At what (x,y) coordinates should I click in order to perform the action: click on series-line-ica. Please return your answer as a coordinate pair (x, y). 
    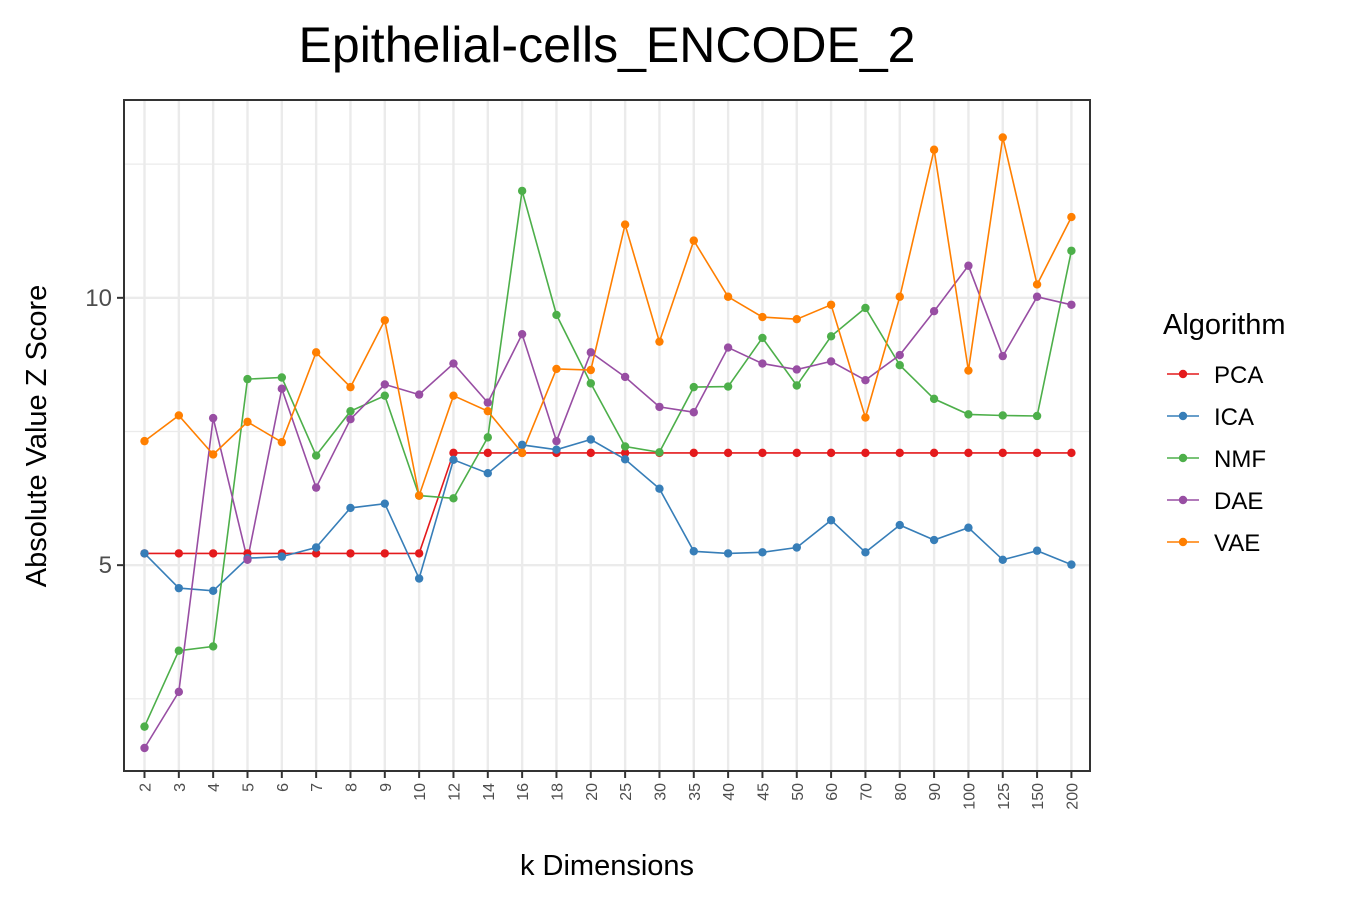
    Looking at the image, I should click on (607, 515).